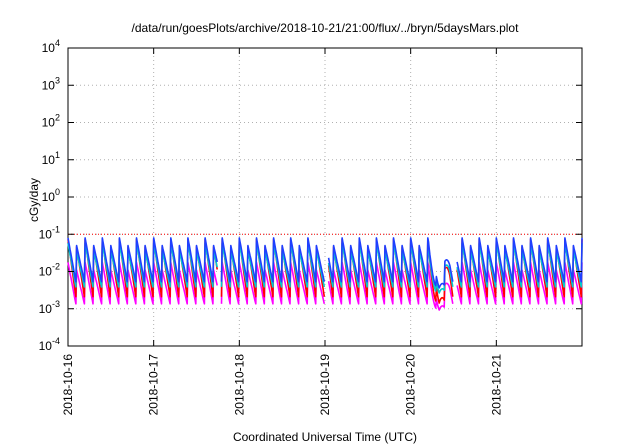 Image resolution: width=640 pixels, height=448 pixels. What do you see at coordinates (68, 385) in the screenshot?
I see `x-tick-label: 2018-10-16` at bounding box center [68, 385].